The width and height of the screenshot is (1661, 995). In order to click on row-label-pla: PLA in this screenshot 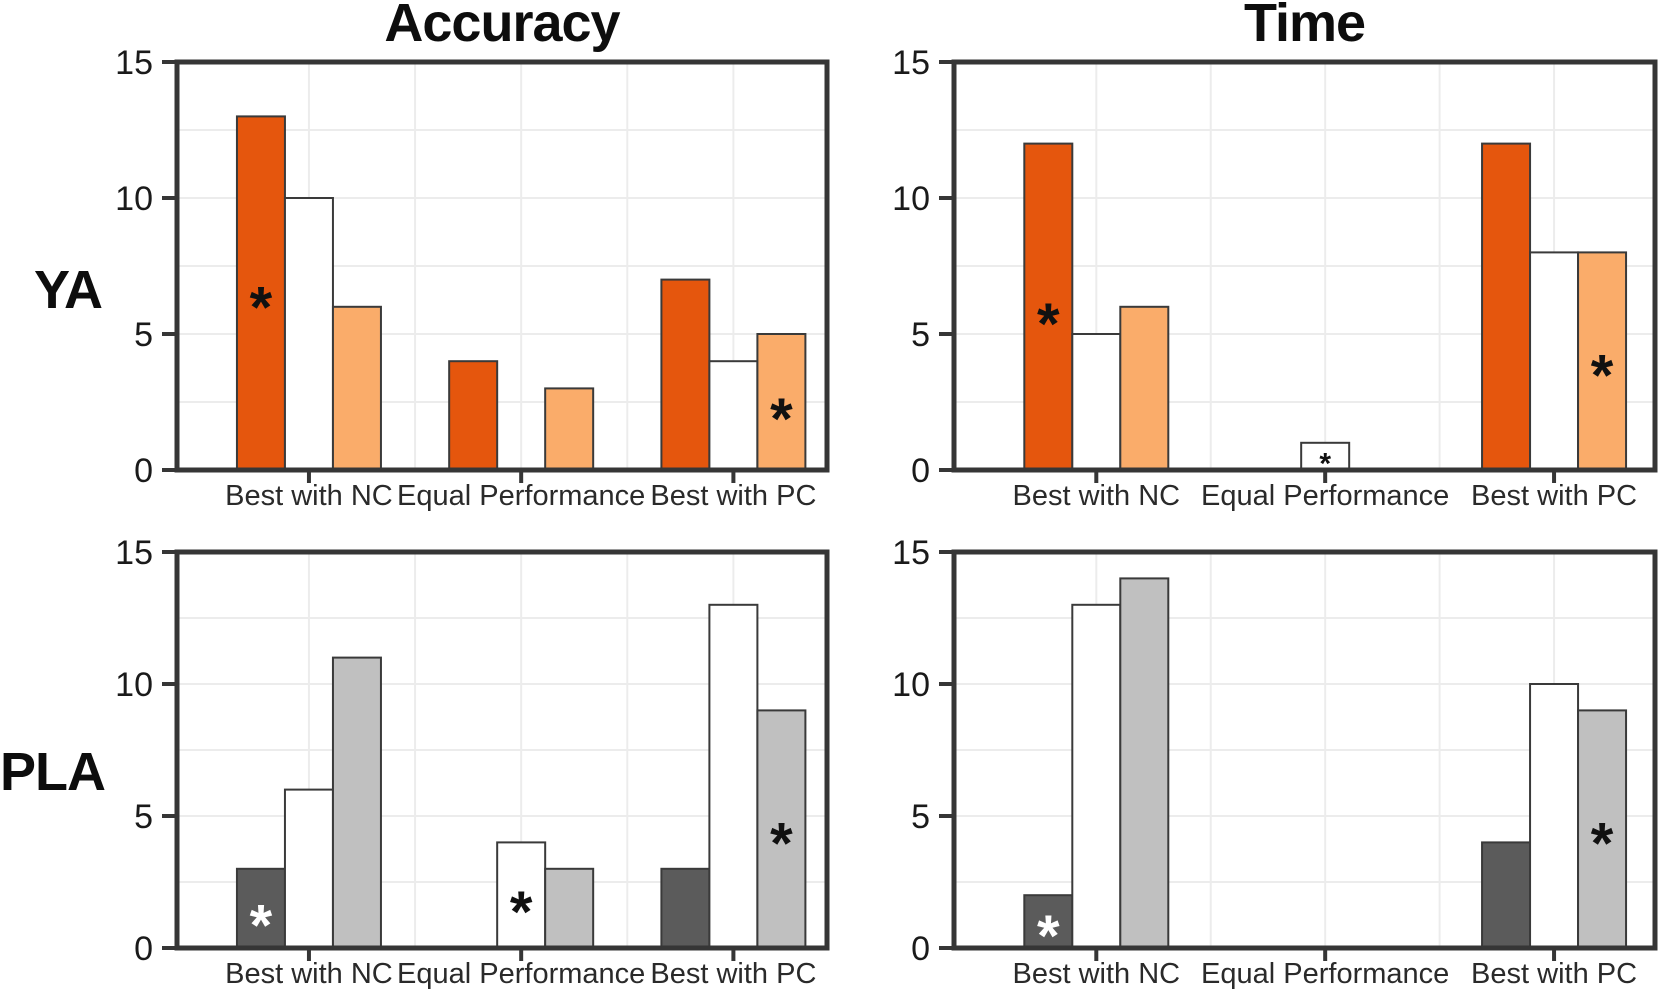, I will do `click(53, 772)`.